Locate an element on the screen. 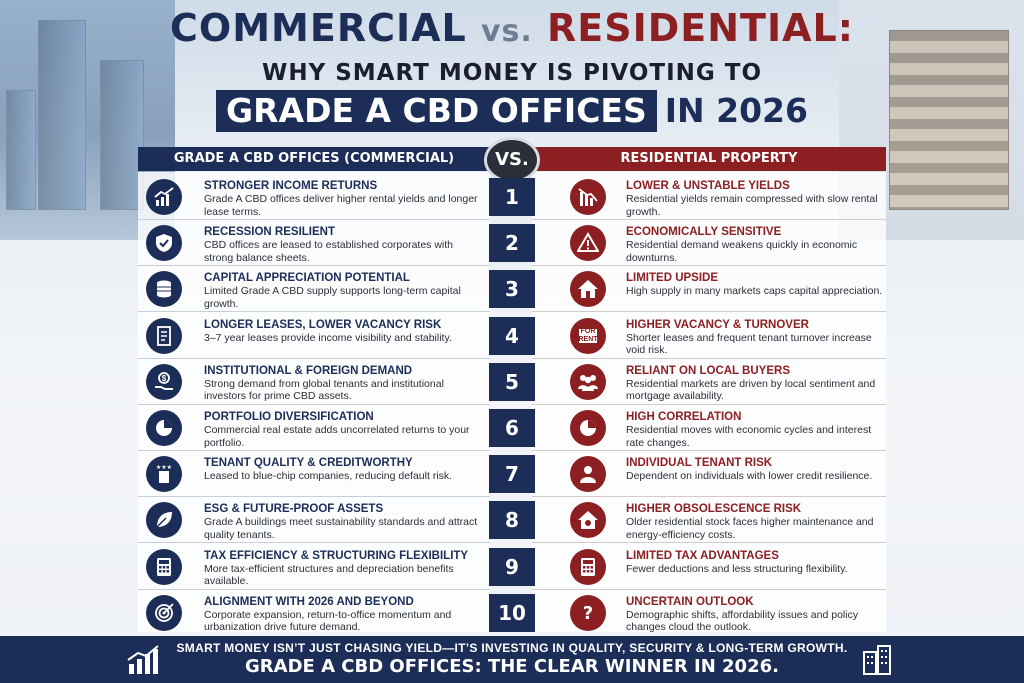 The width and height of the screenshot is (1024, 683). commercial-point-title: RECESSION RESILIENT is located at coordinates (269, 232).